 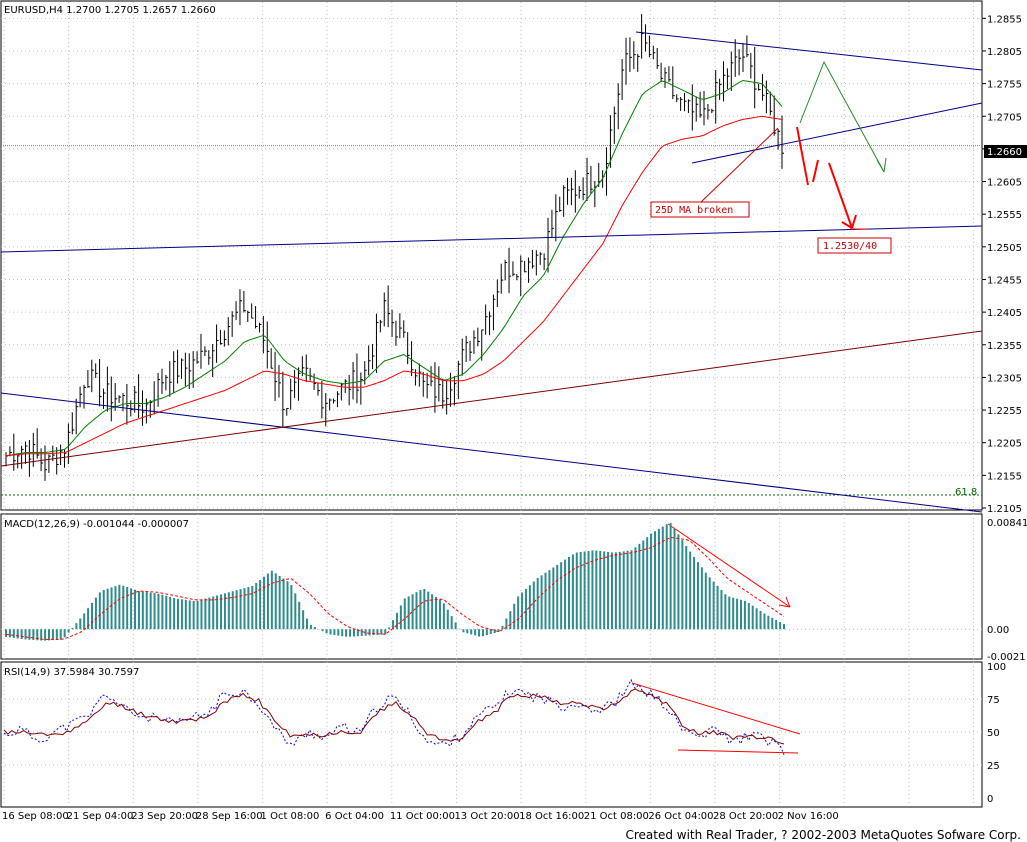 I want to click on current-price-box, so click(x=1005, y=151).